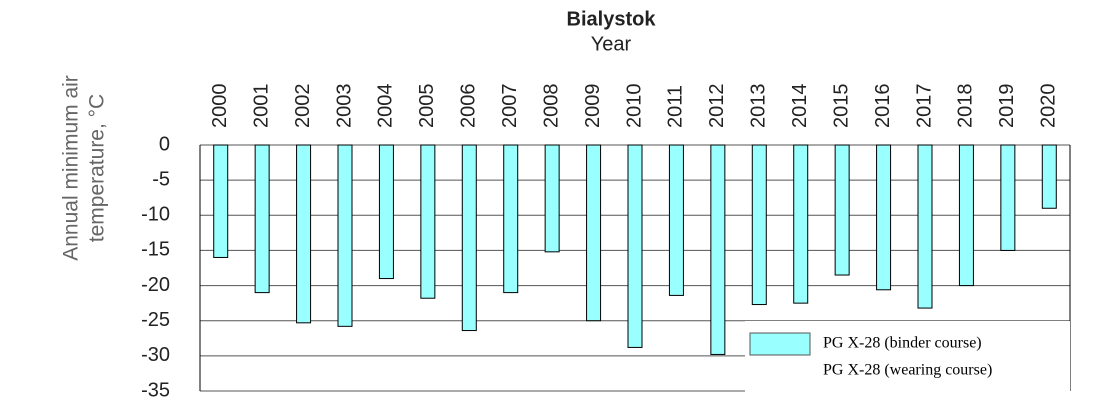 This screenshot has height=405, width=1096. What do you see at coordinates (593, 106) in the screenshot?
I see `x-tick-label: 2009` at bounding box center [593, 106].